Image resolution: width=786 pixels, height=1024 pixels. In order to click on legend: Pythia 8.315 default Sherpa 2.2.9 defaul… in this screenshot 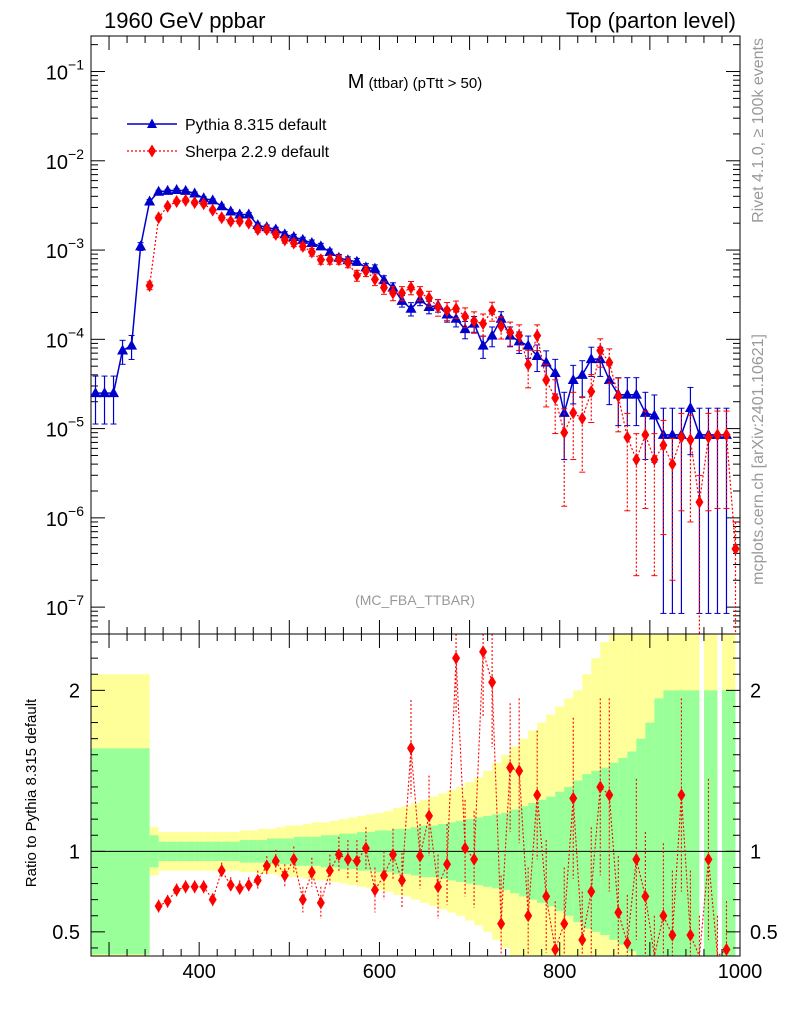, I will do `click(228, 139)`.